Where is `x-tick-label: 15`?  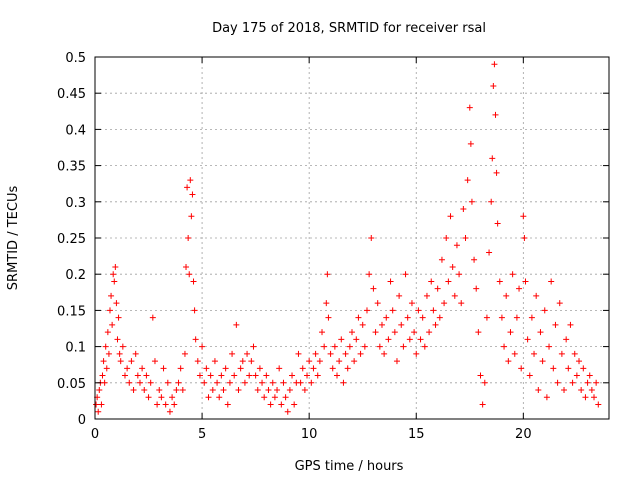
x-tick-label: 15 is located at coordinates (416, 434).